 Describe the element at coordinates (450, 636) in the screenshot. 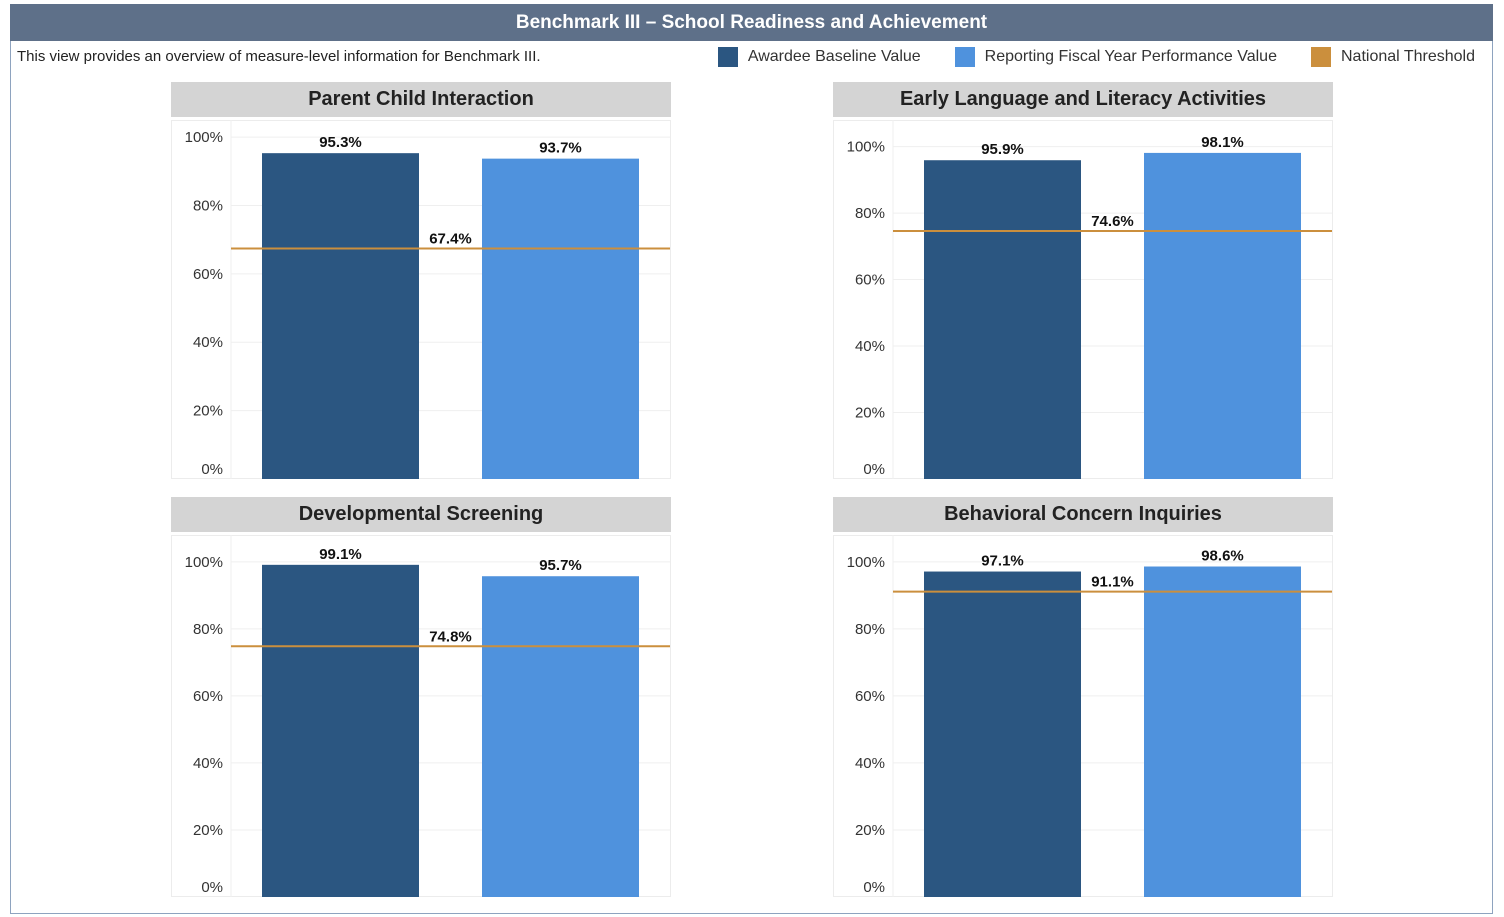

I see `threshold-value-label: 74.8%` at that location.